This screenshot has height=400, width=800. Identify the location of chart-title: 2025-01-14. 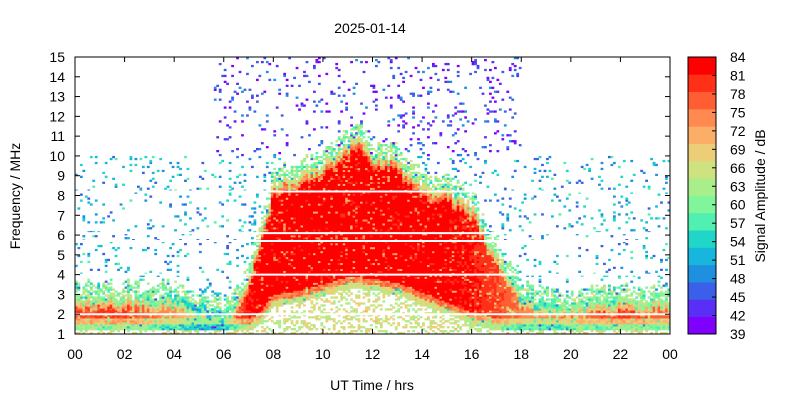
(370, 28).